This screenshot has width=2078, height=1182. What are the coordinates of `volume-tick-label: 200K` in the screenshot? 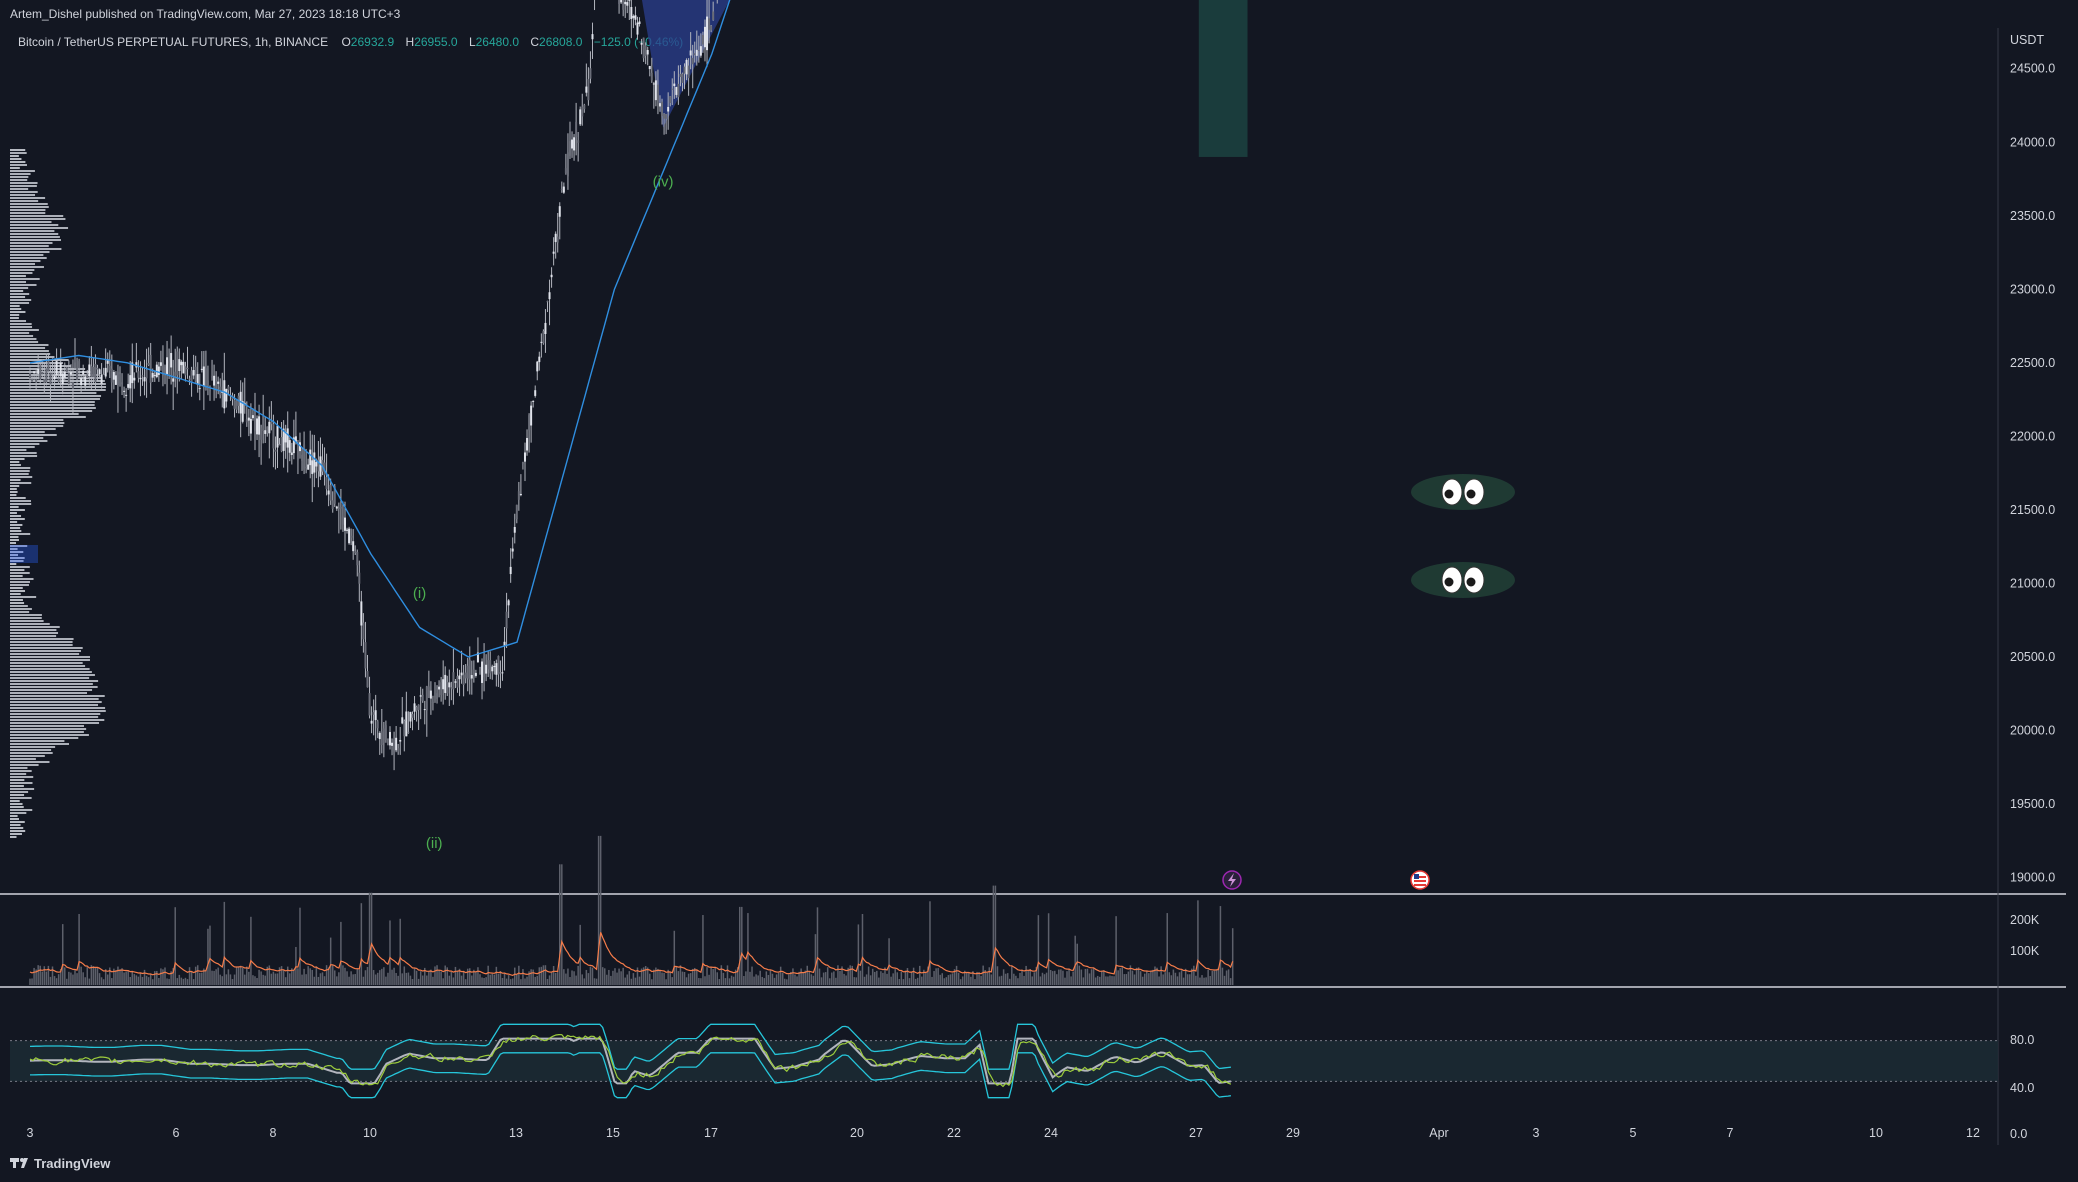 It's located at (2025, 920).